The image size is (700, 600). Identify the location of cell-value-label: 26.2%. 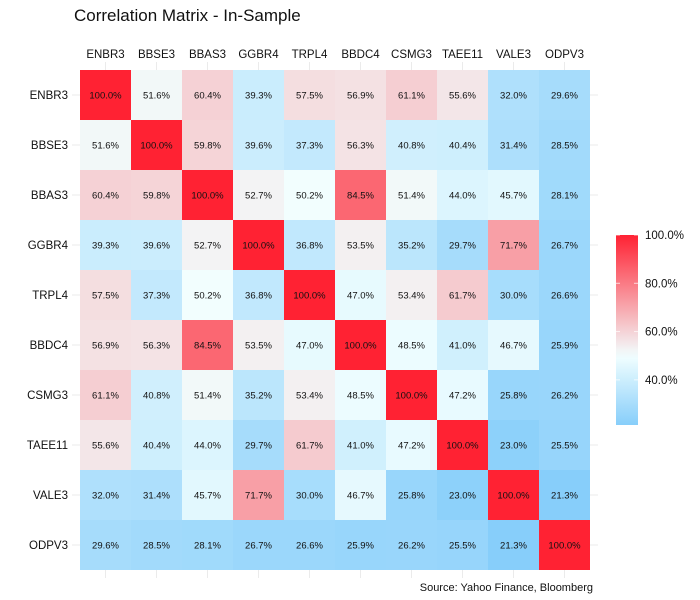
(564, 396).